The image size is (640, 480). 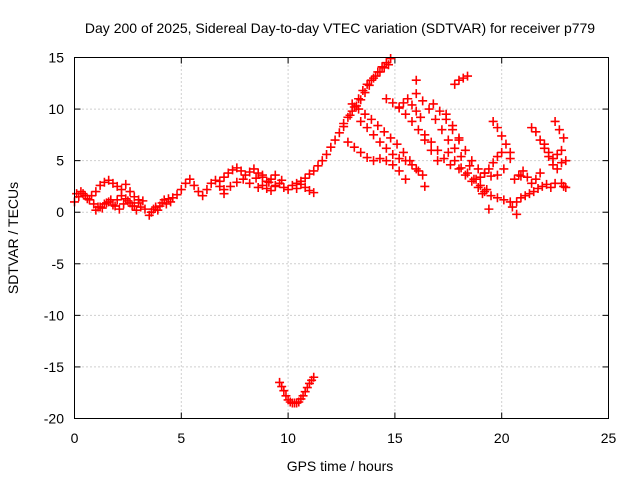 I want to click on y-tick-label: -5, so click(x=58, y=264).